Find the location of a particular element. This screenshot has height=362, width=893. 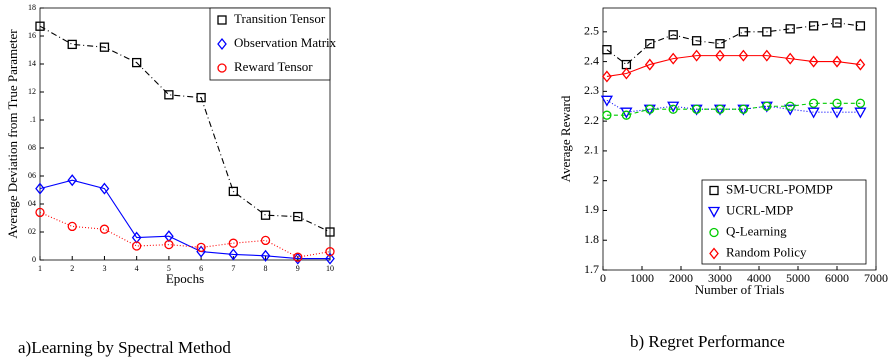

y-tick-label: .1 is located at coordinates (33, 119).